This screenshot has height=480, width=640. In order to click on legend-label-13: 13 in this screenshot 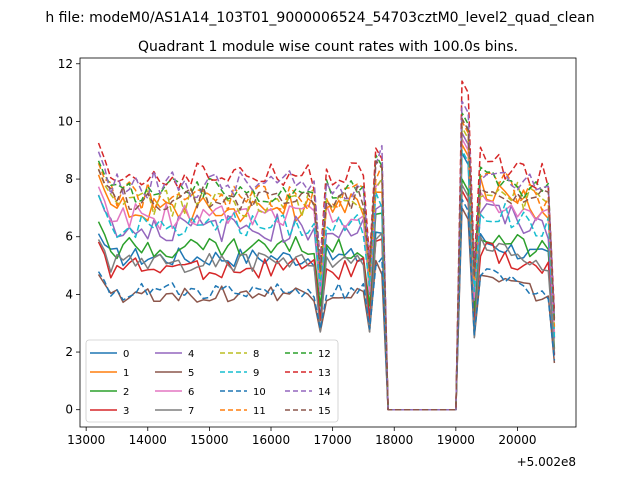, I will do `click(324, 373)`.